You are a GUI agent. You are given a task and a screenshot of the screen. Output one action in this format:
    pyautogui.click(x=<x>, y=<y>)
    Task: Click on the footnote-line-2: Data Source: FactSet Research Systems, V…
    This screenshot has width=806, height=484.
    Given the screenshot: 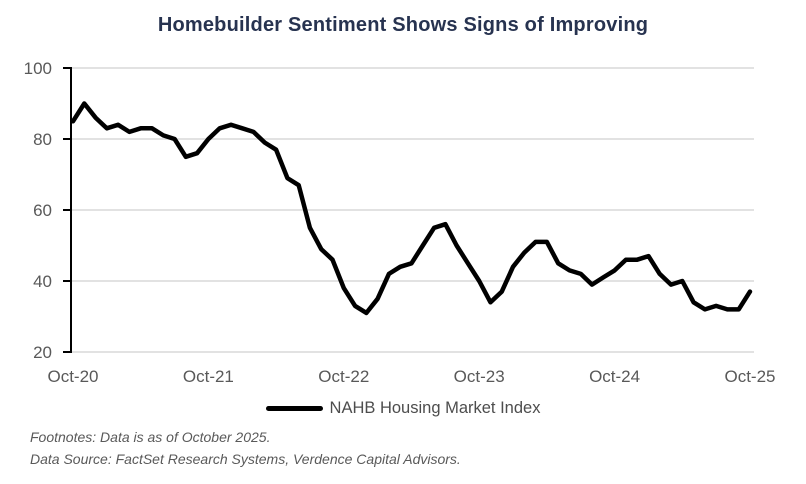 What is the action you would take?
    pyautogui.click(x=245, y=458)
    